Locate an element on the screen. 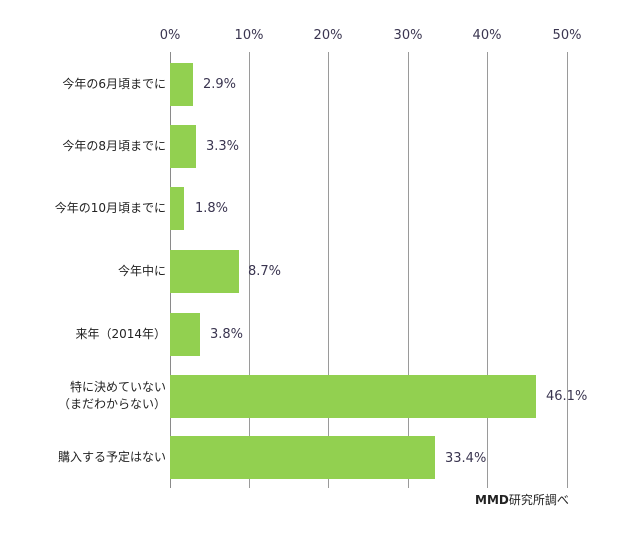 The width and height of the screenshot is (640, 542). tick-label-40: 40% is located at coordinates (487, 35).